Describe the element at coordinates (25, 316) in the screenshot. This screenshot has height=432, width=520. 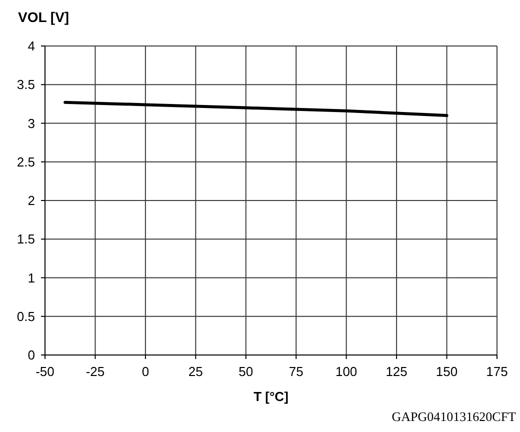
I see `y-tick-label: 0.5` at that location.